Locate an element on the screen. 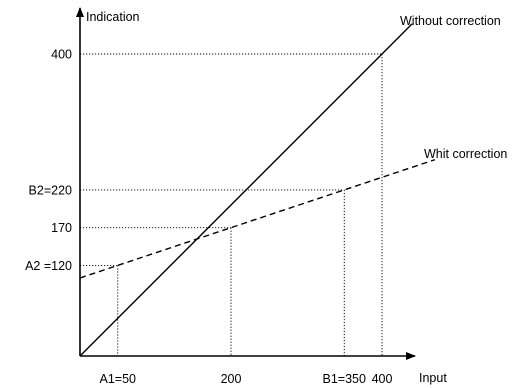  y-axis-label: Indication is located at coordinates (113, 17).